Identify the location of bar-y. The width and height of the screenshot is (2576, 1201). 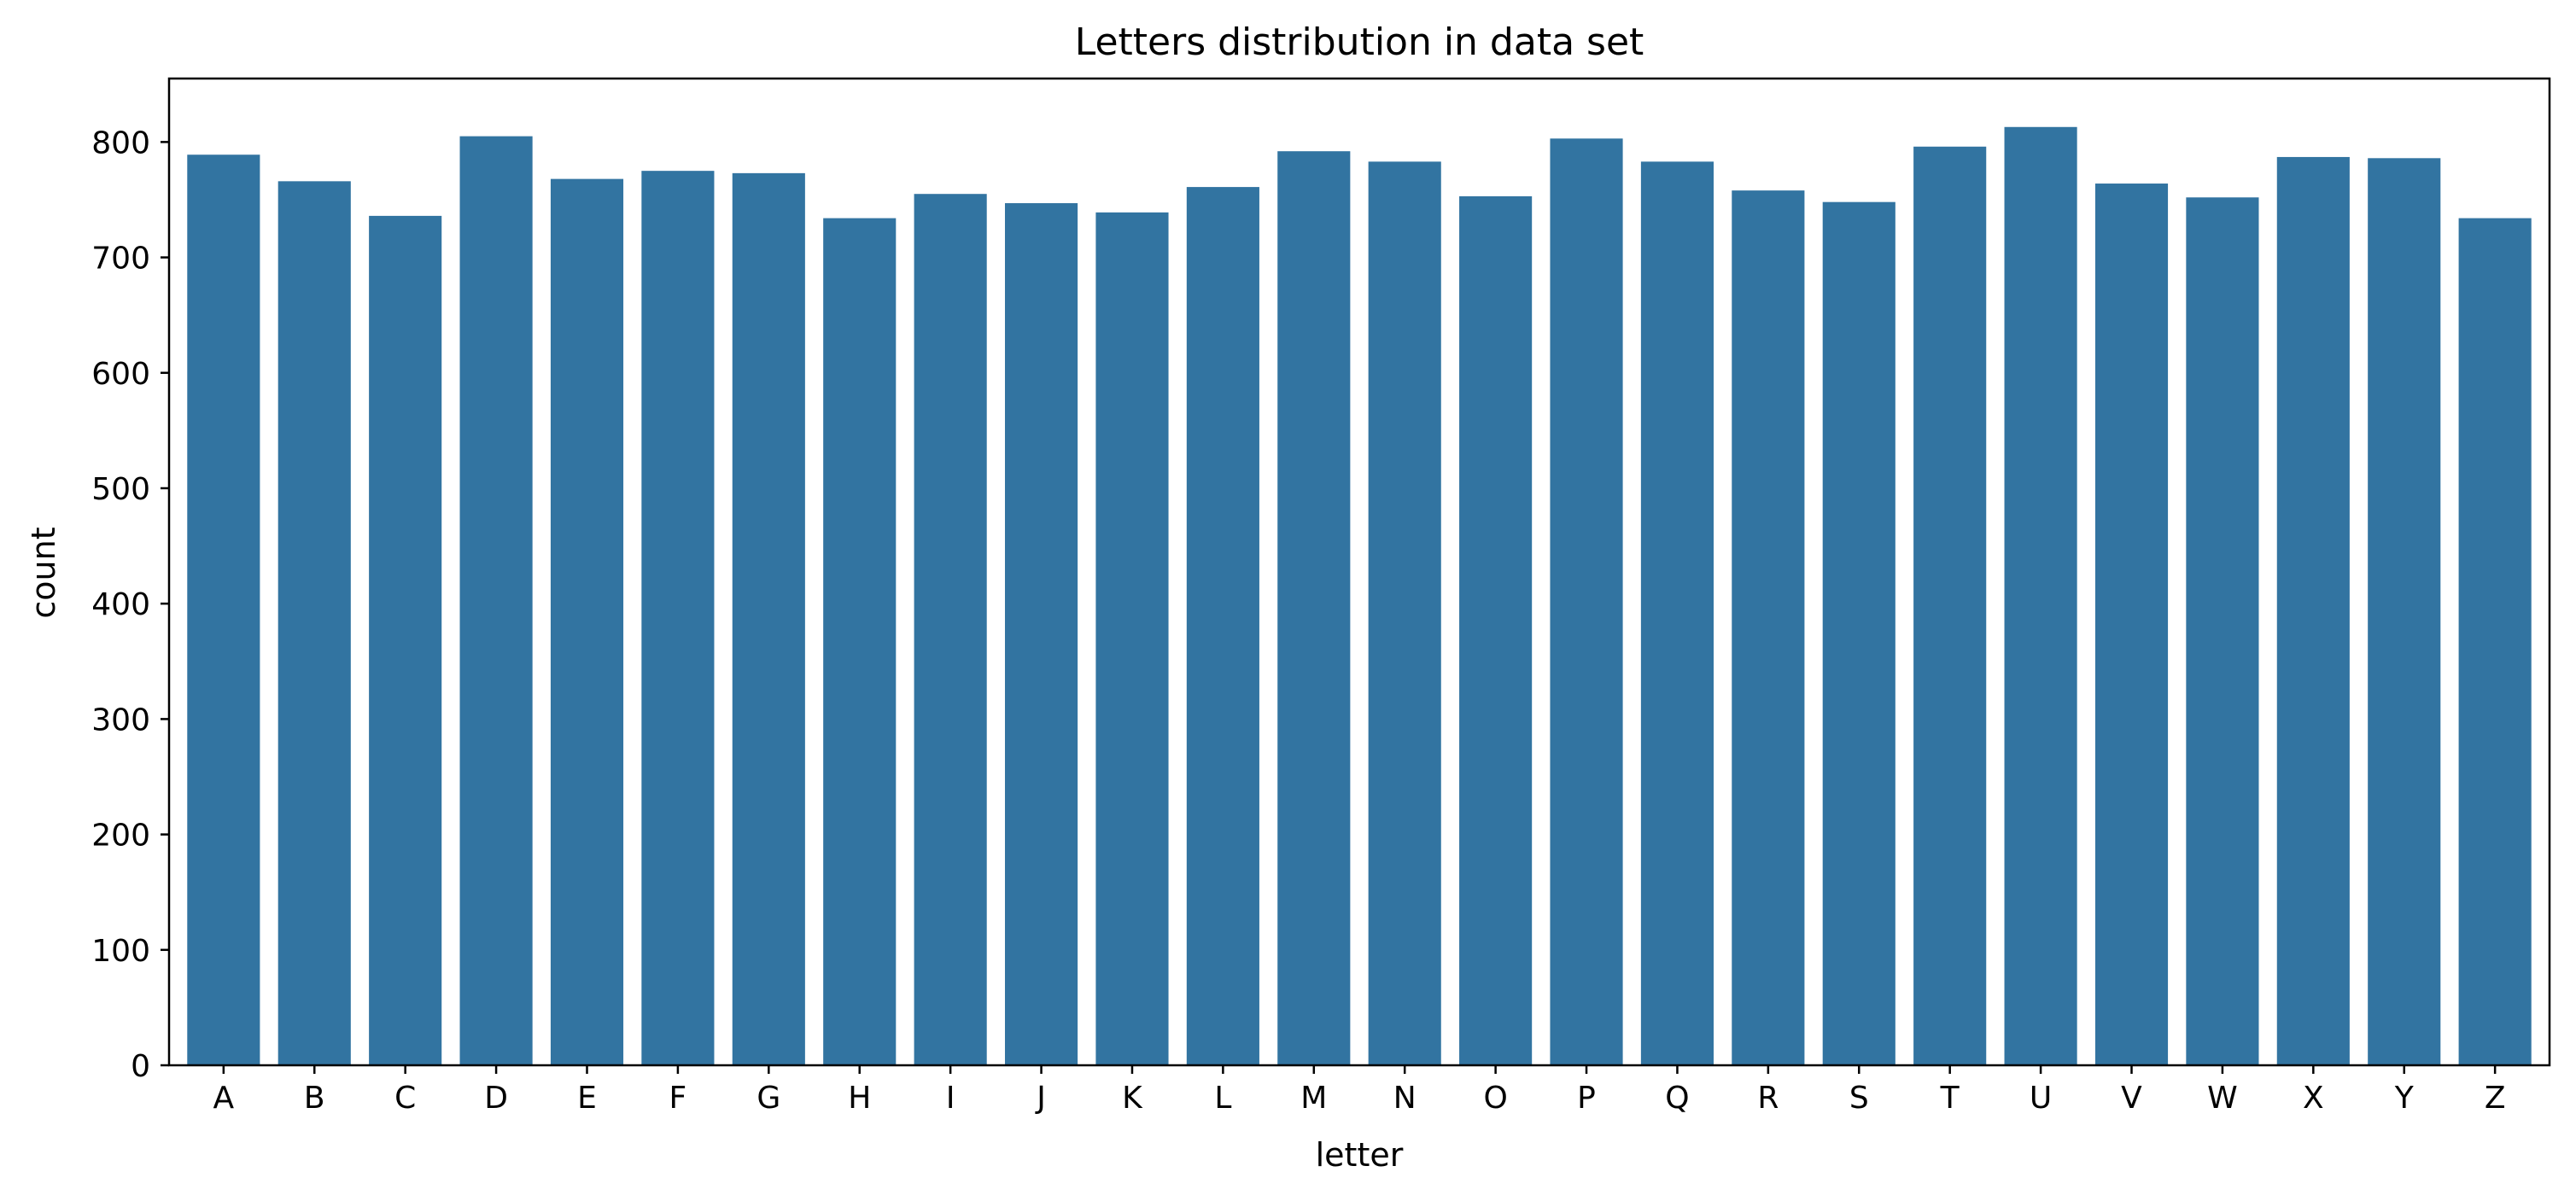
(2404, 611).